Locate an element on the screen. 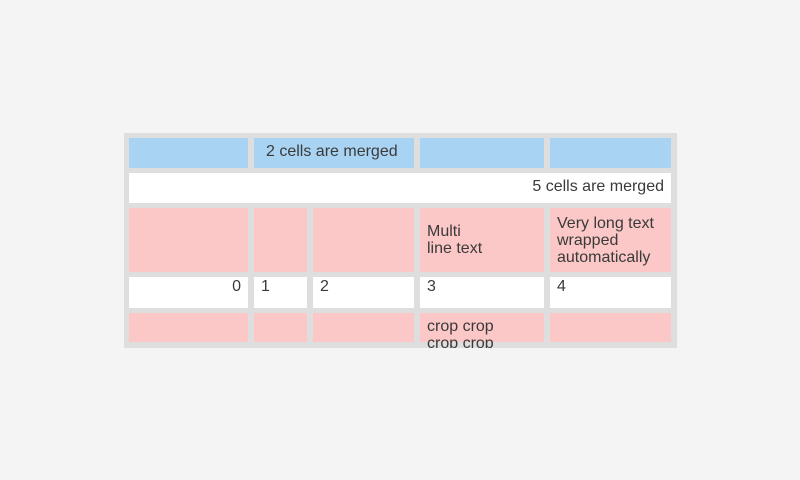  blank-cell-r3c3 is located at coordinates (363, 240).